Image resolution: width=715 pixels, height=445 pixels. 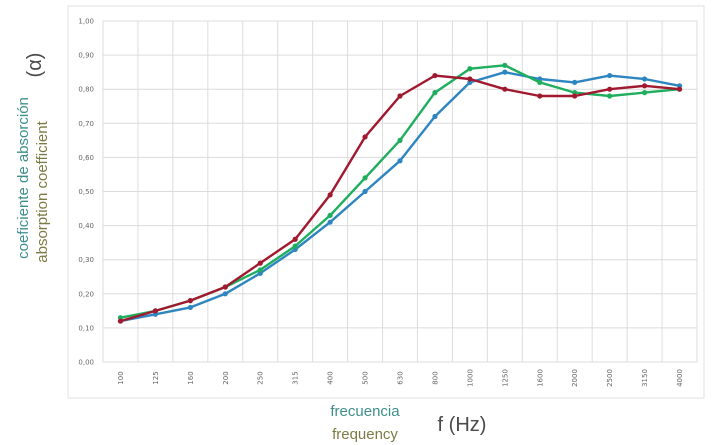 What do you see at coordinates (86, 158) in the screenshot?
I see `y-tick-label: 0,60` at bounding box center [86, 158].